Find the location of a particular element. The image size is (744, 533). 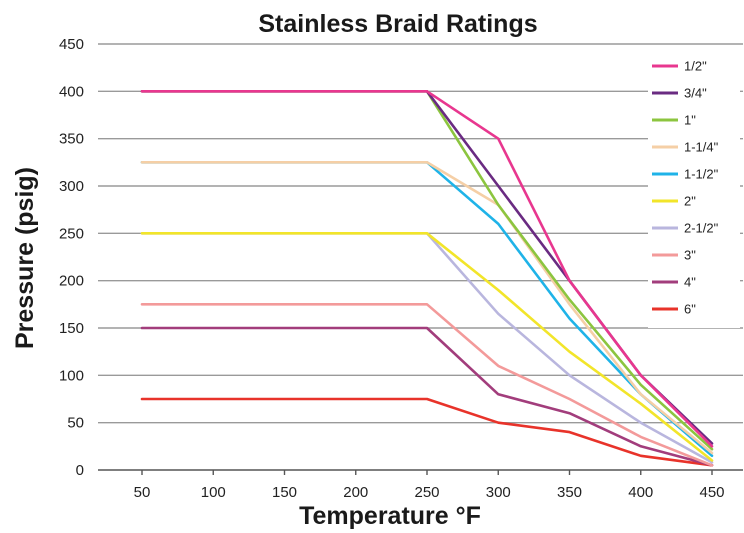

legend-label: 3/4" is located at coordinates (695, 93).